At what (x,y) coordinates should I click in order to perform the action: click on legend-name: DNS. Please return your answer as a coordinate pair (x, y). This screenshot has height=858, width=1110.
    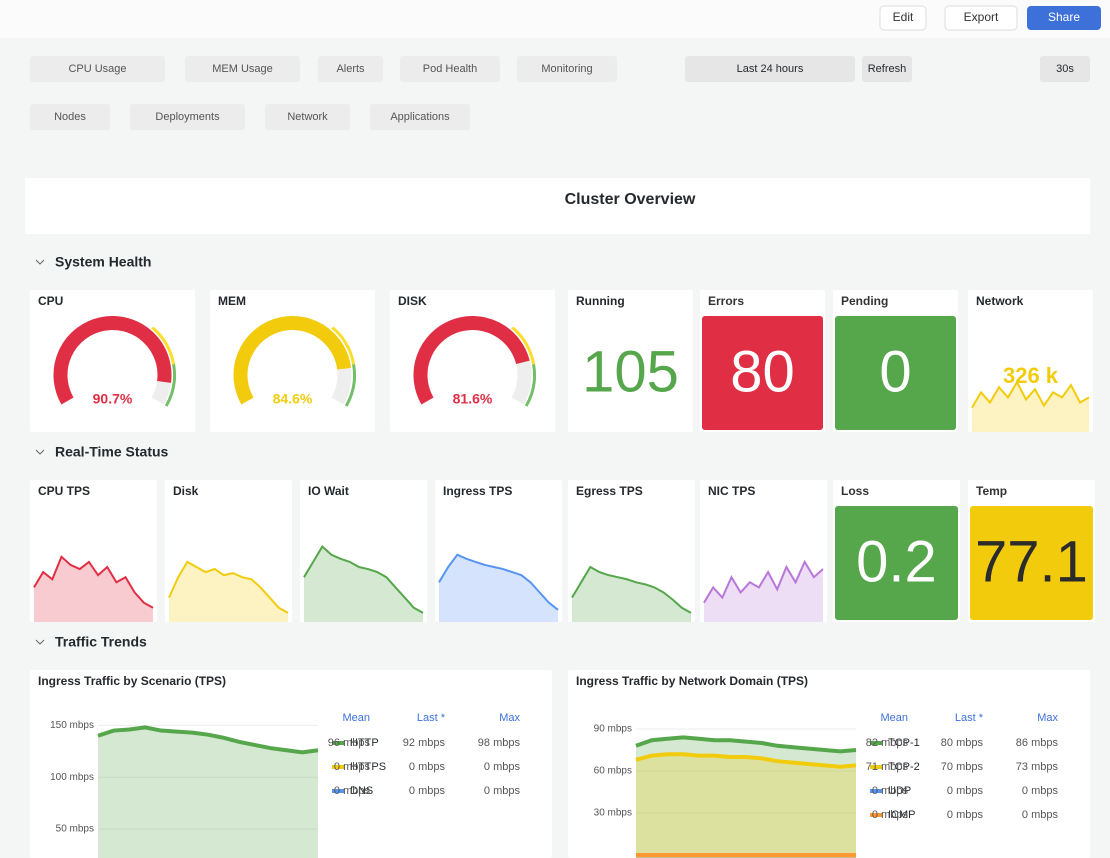
    Looking at the image, I should click on (361, 791).